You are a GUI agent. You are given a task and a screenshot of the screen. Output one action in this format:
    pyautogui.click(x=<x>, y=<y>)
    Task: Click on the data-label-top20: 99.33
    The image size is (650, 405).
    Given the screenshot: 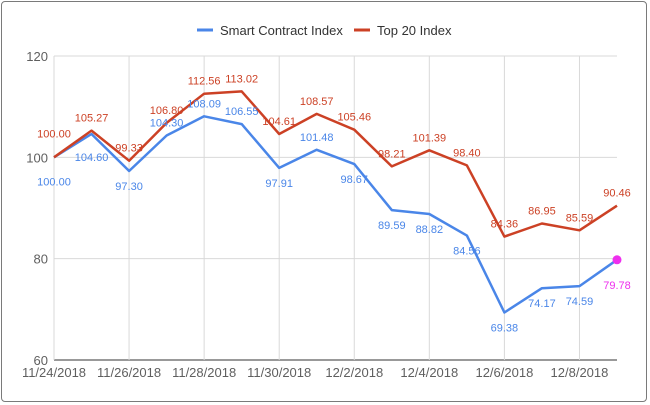 What is the action you would take?
    pyautogui.click(x=129, y=149)
    